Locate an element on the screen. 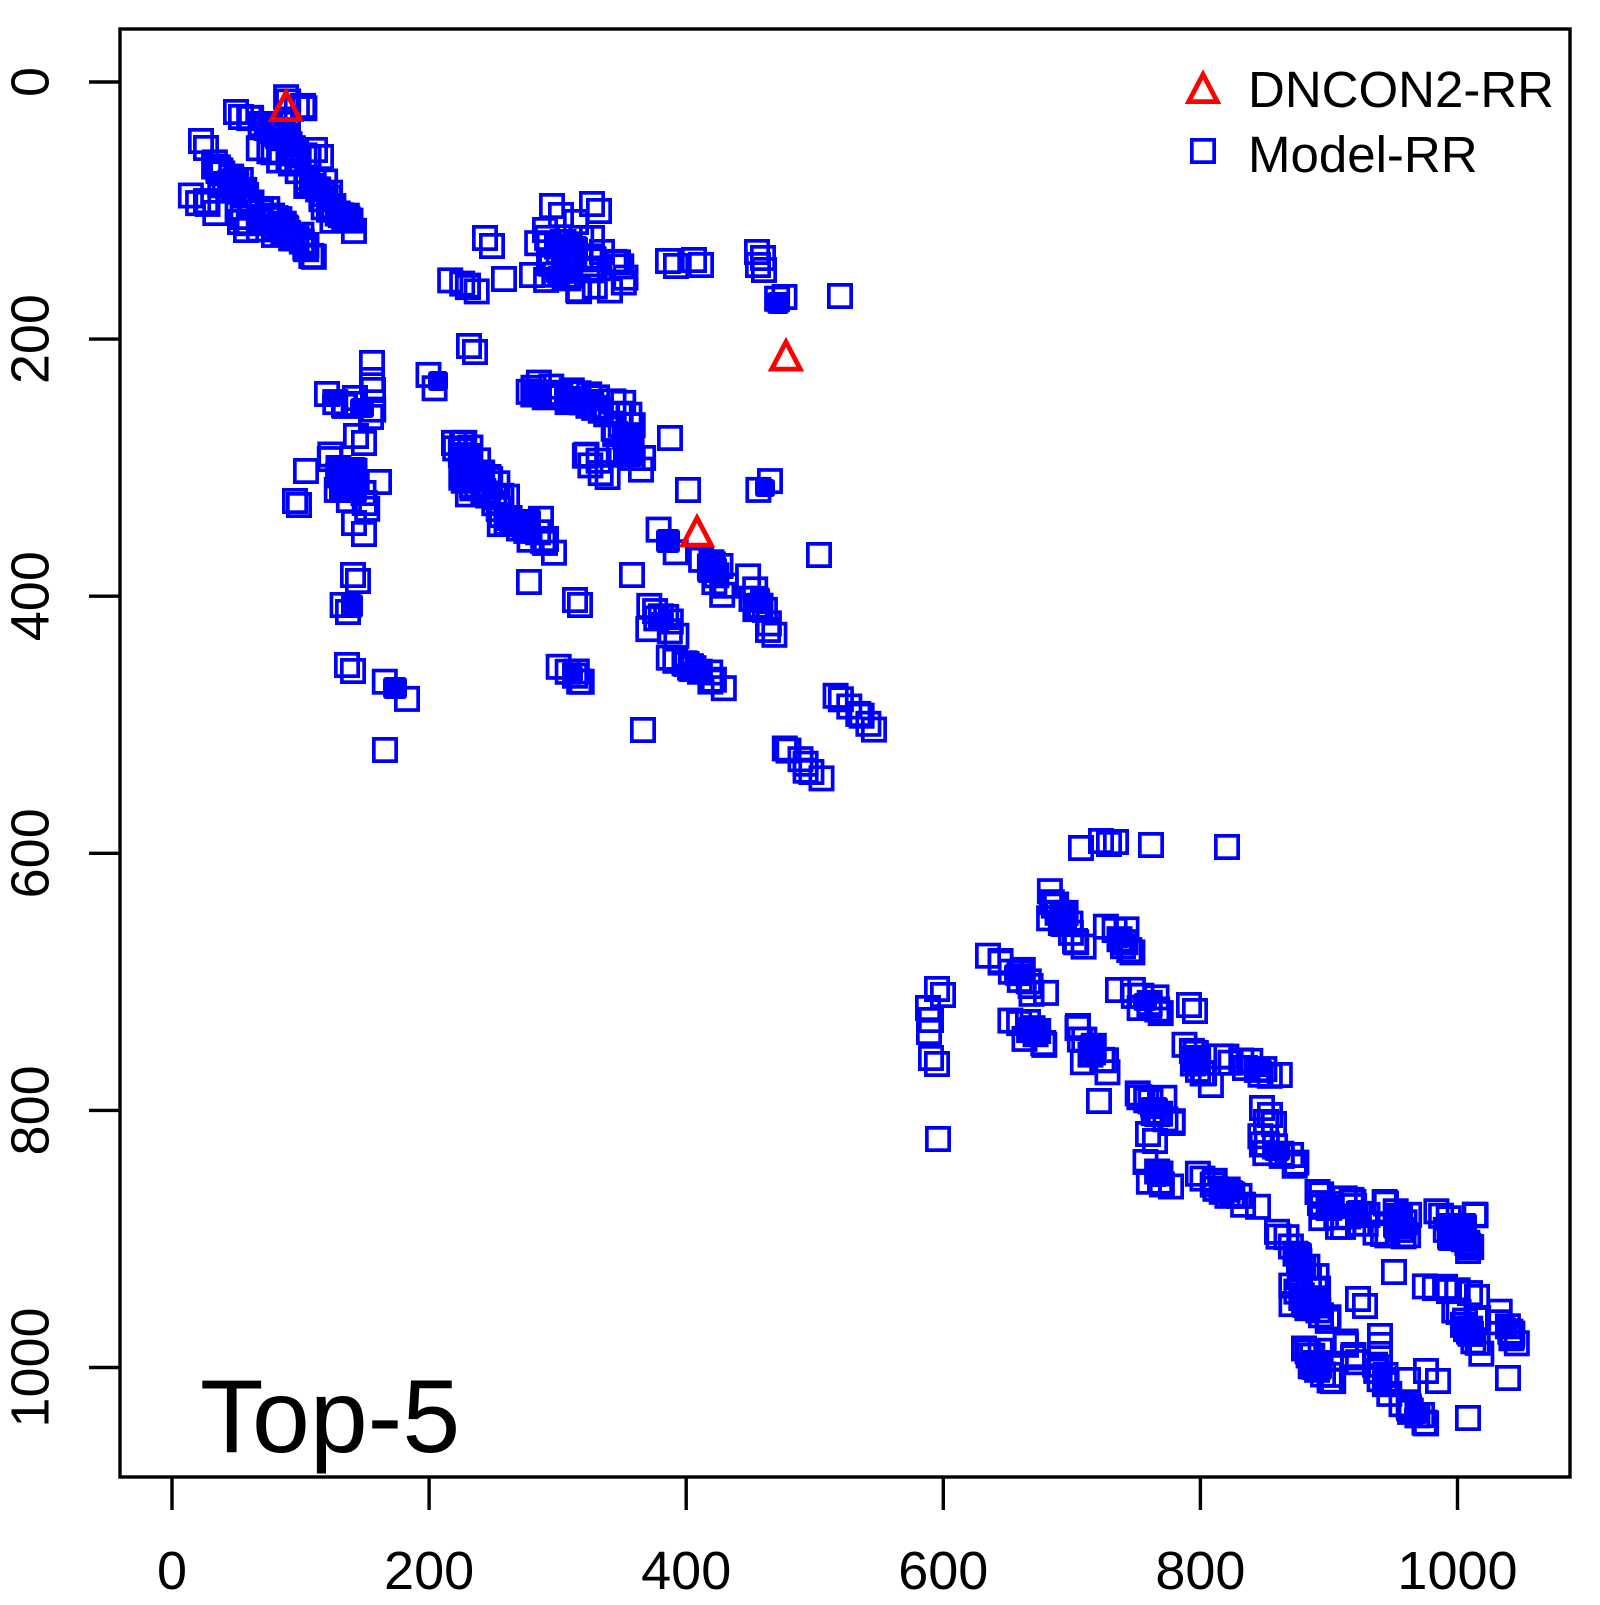 This screenshot has height=1605, width=1600. svg-text: Top-5 is located at coordinates (330, 1417).